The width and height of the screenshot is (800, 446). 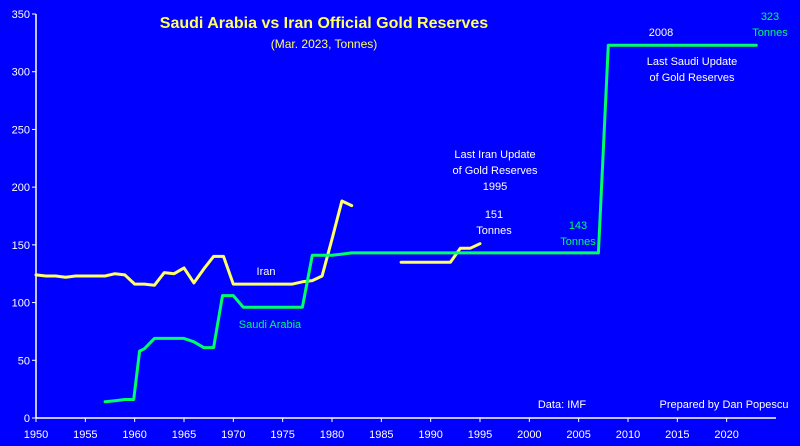 What do you see at coordinates (770, 17) in the screenshot?
I see `saudi-final-value-number: 323` at bounding box center [770, 17].